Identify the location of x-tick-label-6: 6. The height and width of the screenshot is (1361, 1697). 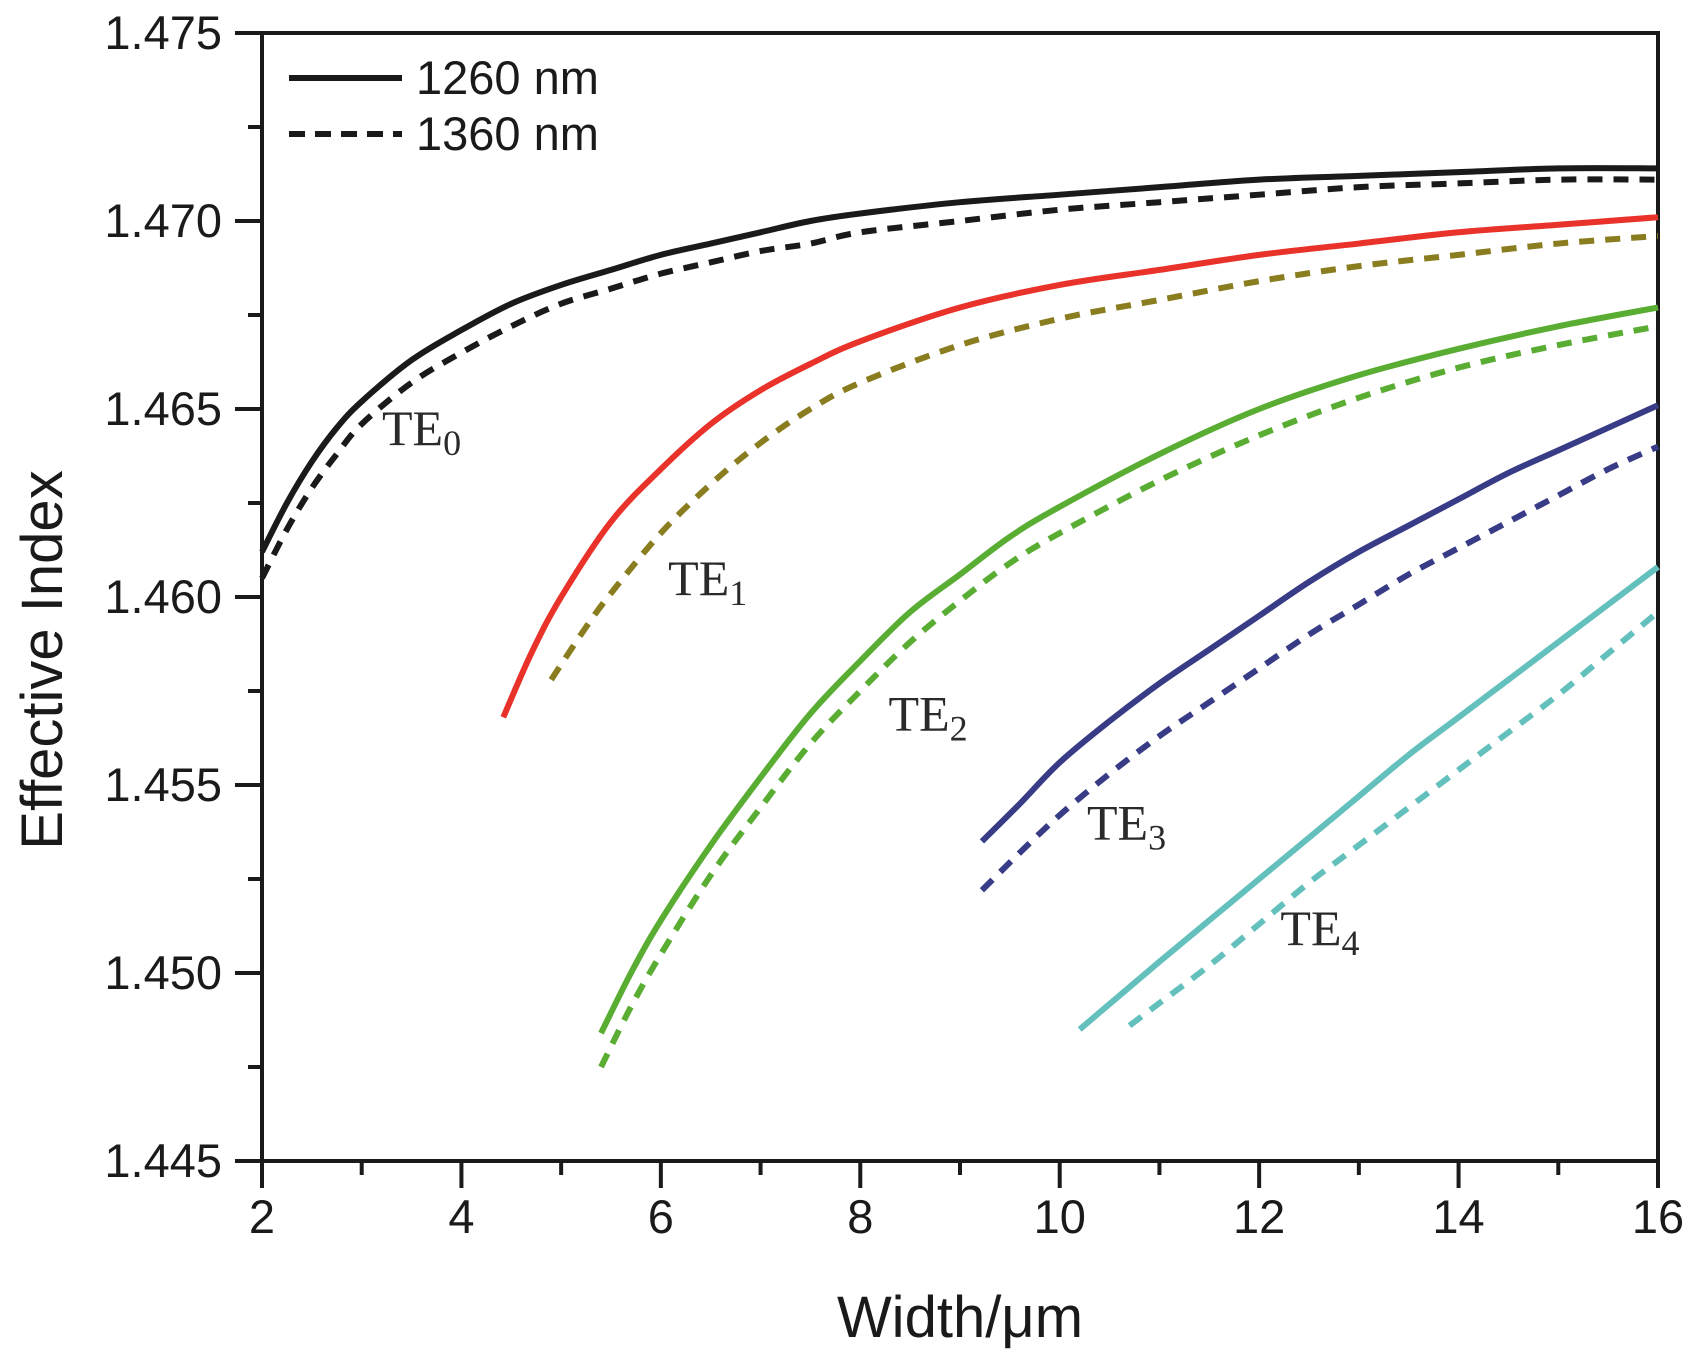
(661, 1216).